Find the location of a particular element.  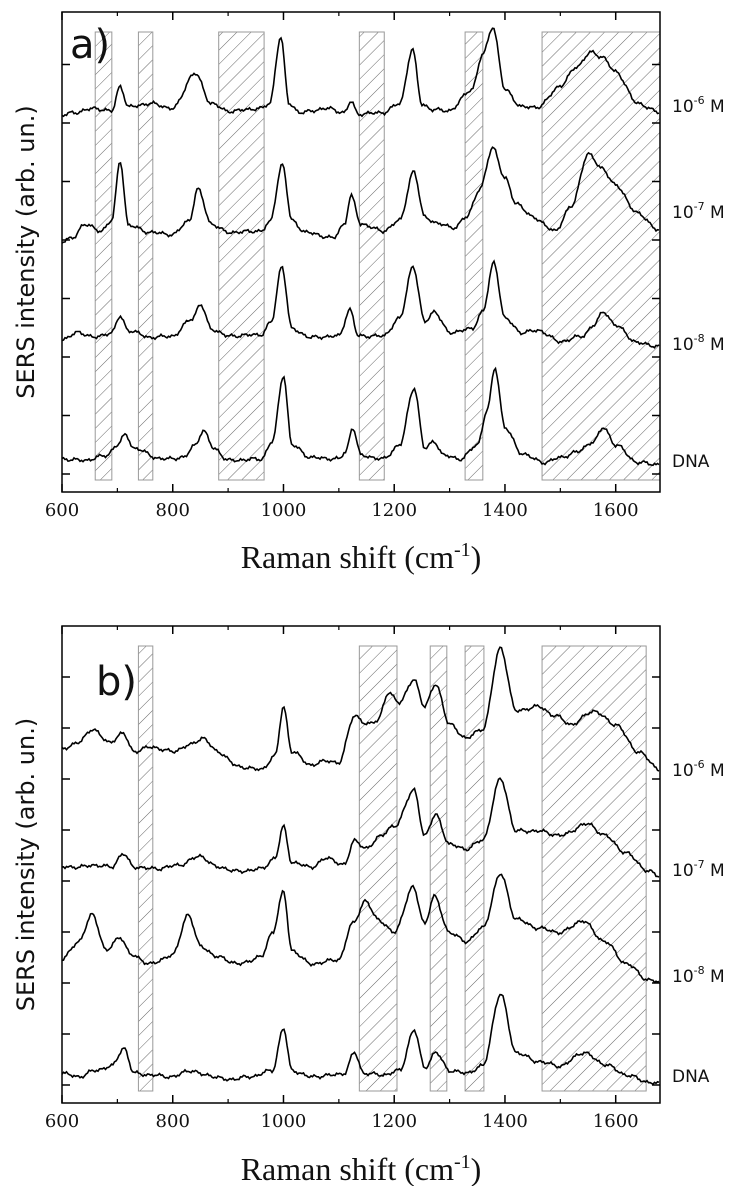

panel-label: a) is located at coordinates (90, 45).